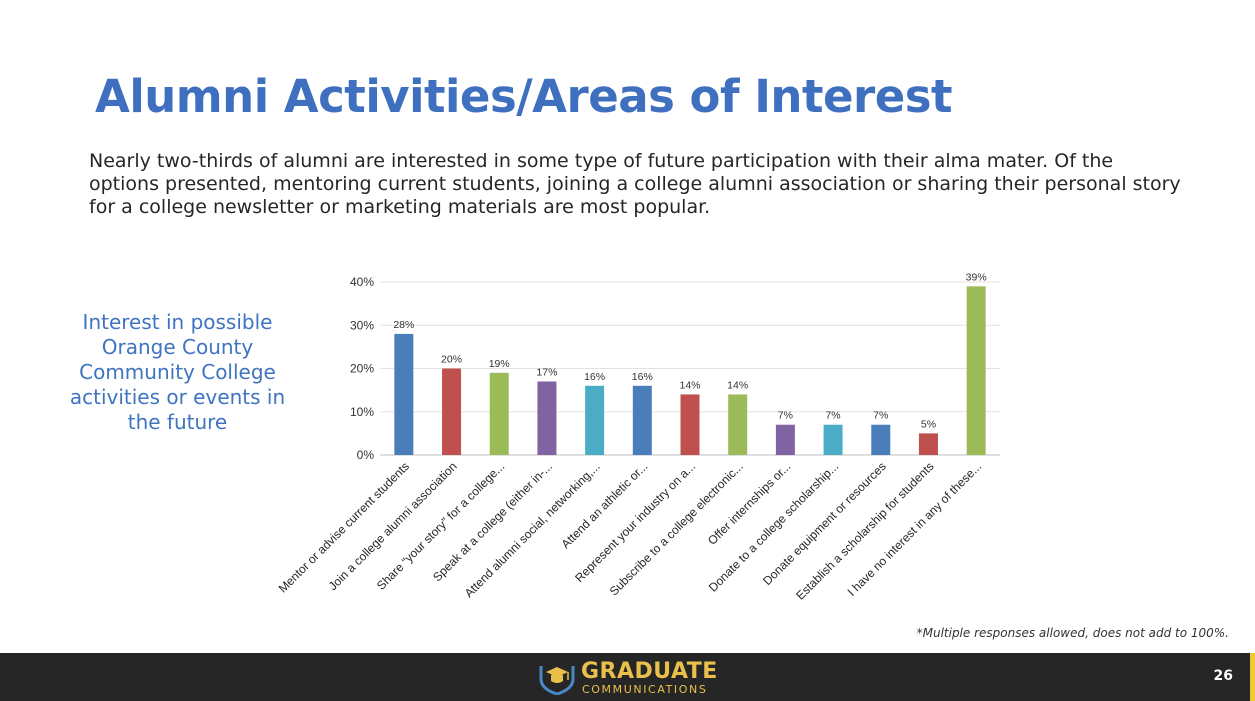 The image size is (1255, 701). Describe the element at coordinates (928, 424) in the screenshot. I see `data-label: 5%` at that location.